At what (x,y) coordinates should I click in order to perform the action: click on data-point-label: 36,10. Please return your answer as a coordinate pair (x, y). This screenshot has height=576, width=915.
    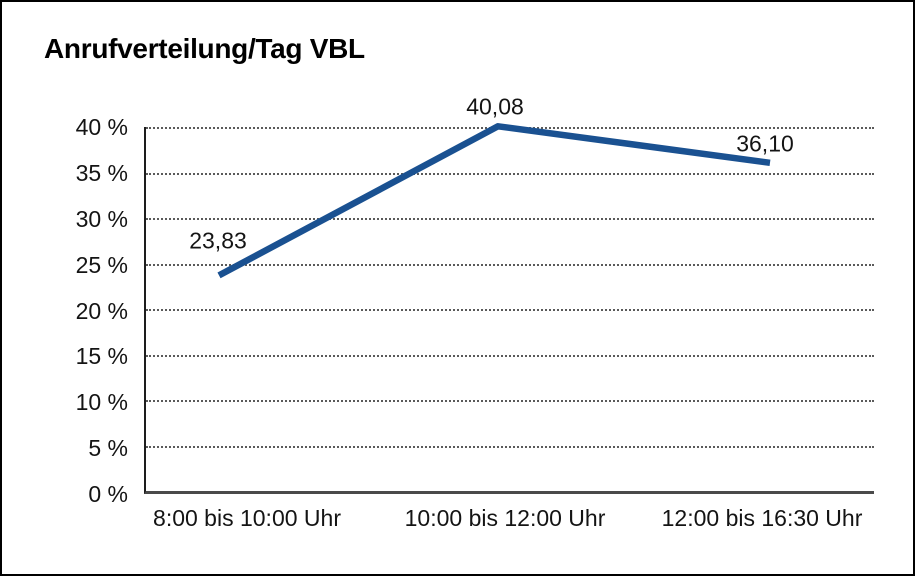
    Looking at the image, I should click on (765, 143).